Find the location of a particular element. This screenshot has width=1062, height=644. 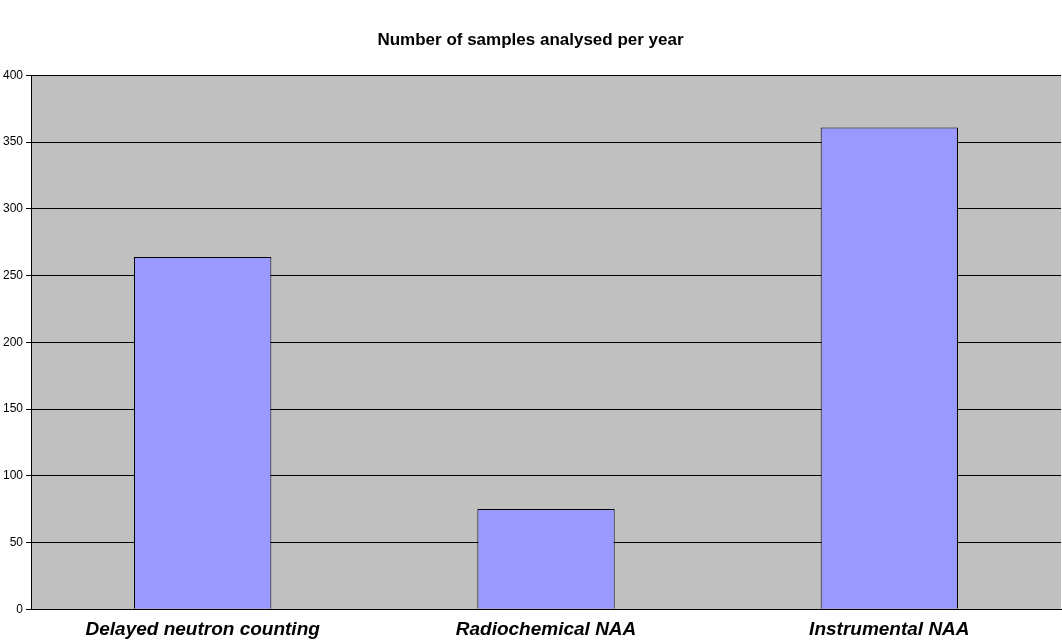

y-tick-label: 0 is located at coordinates (20, 608).